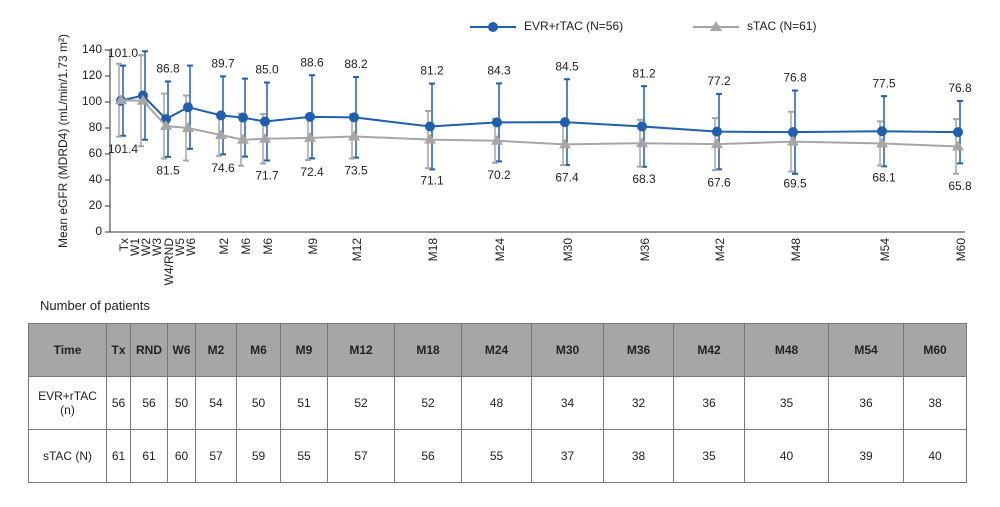 Image resolution: width=1000 pixels, height=507 pixels. What do you see at coordinates (258, 403) in the screenshot?
I see `table-cell: 50` at bounding box center [258, 403].